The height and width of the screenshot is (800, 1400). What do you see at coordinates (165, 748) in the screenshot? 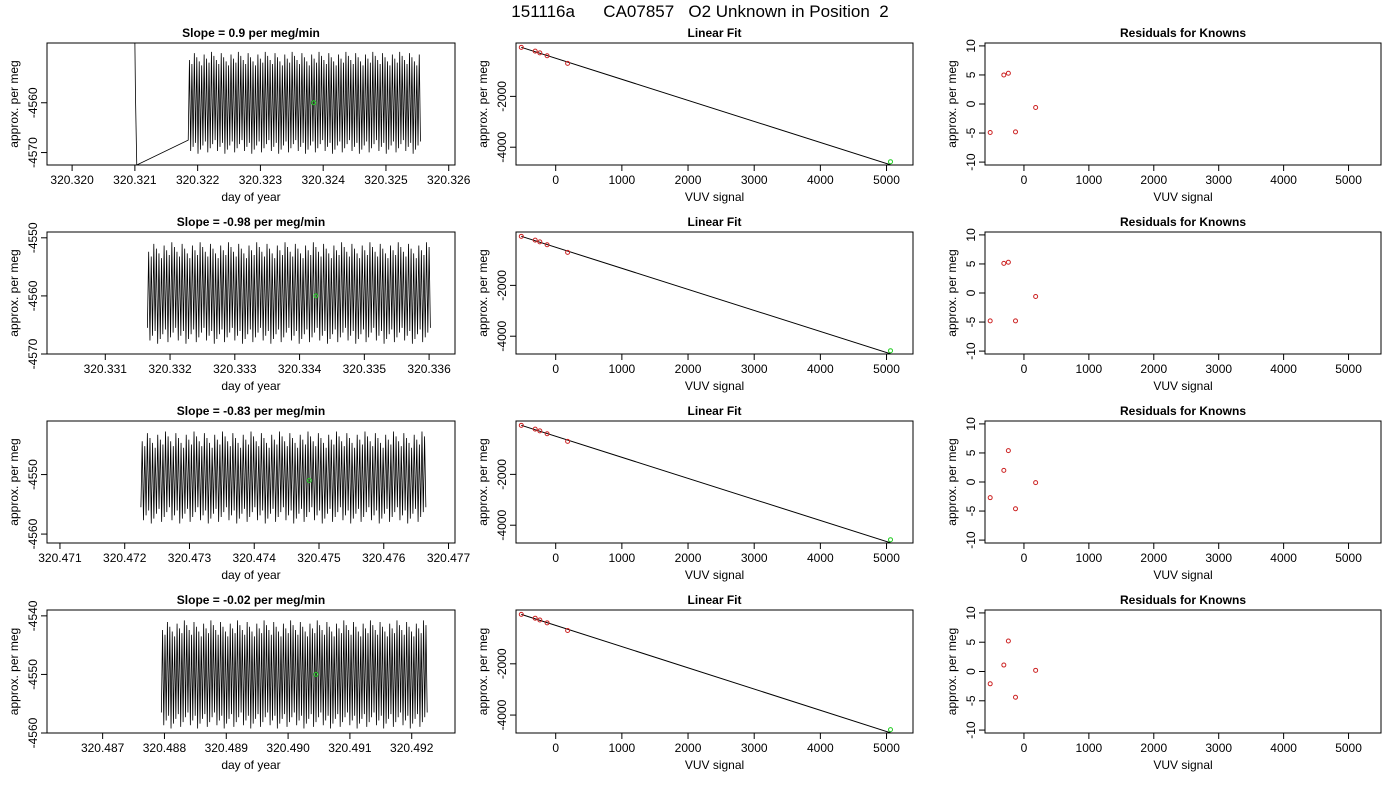
I see `x-tick-label: 320.488` at bounding box center [165, 748].